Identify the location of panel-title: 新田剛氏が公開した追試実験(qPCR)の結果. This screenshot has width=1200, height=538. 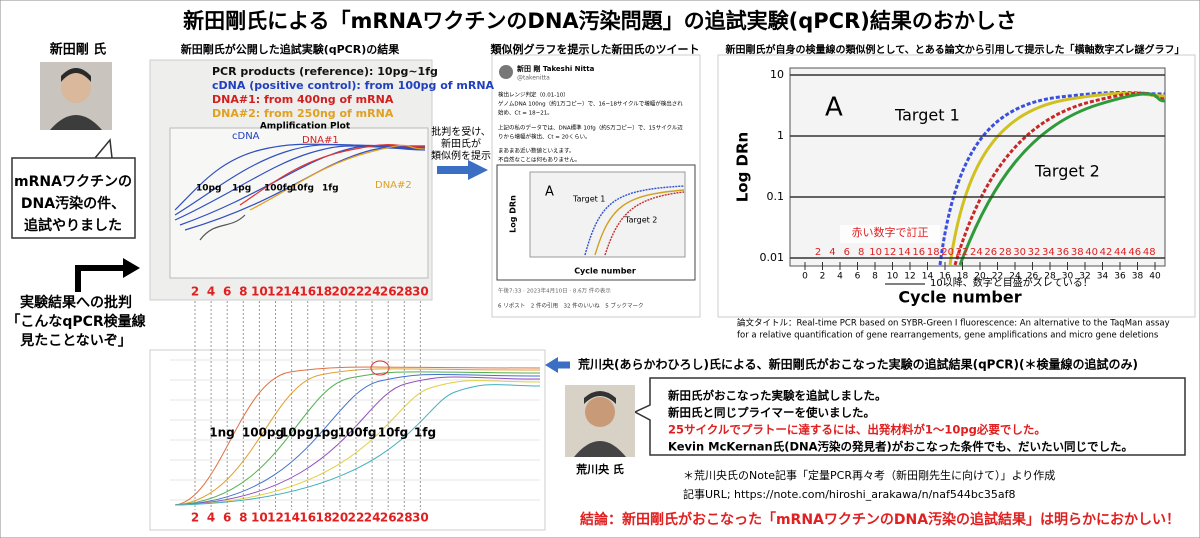
(290, 49).